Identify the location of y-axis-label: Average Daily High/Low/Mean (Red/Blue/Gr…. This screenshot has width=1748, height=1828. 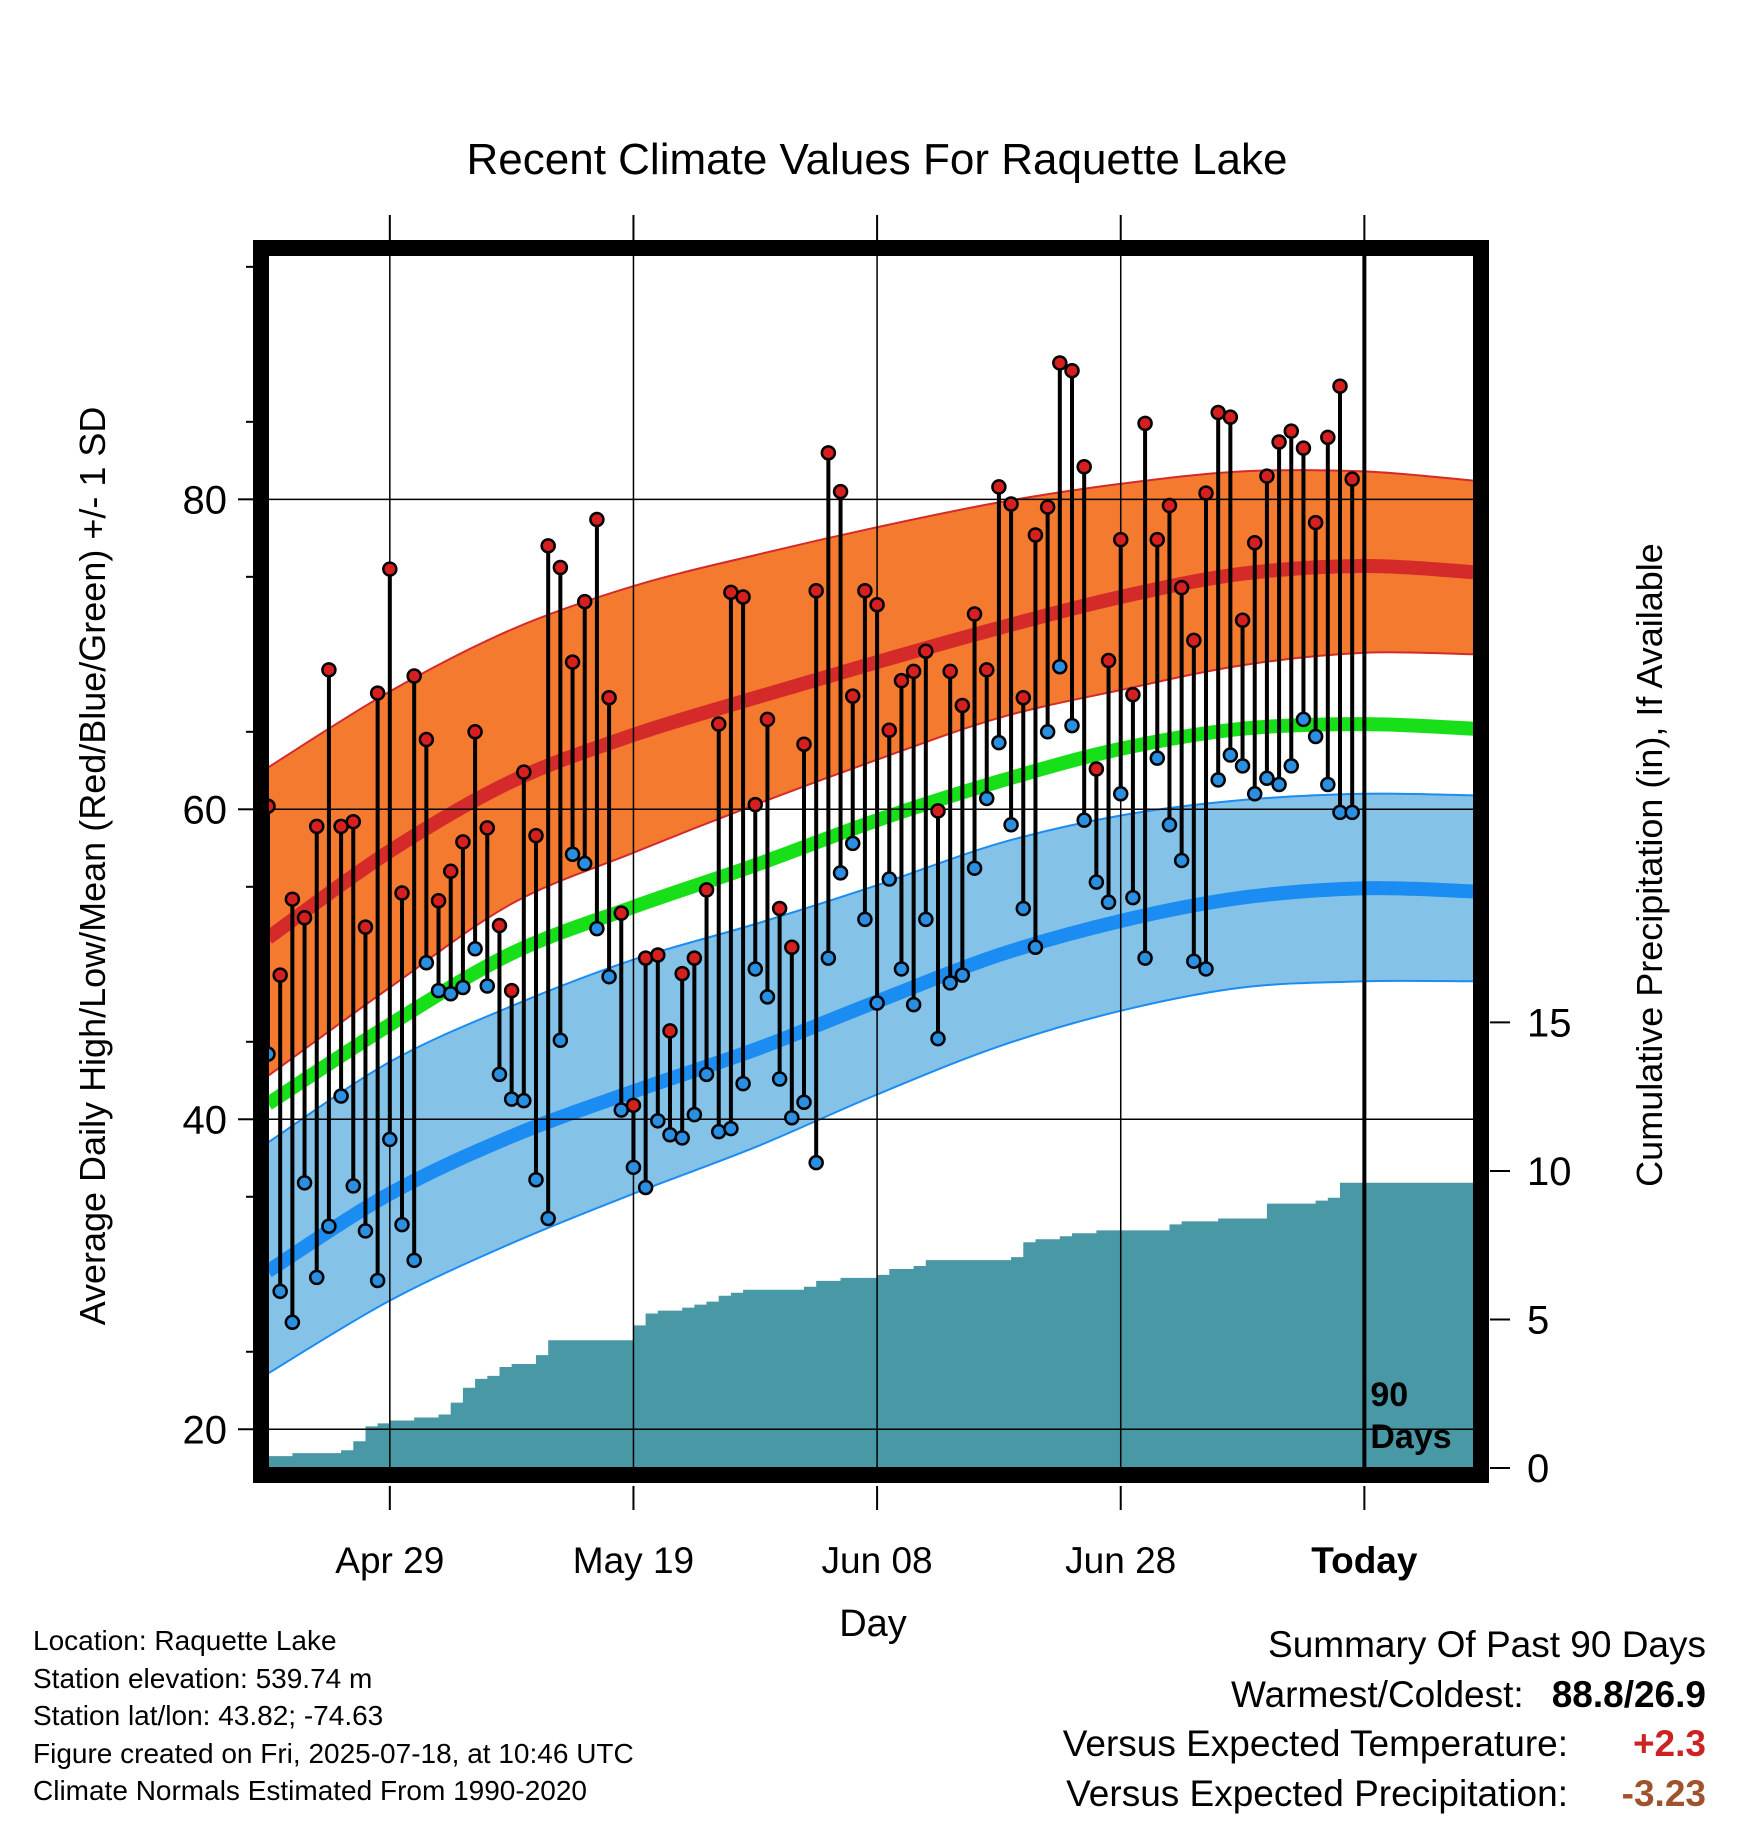
(92, 866).